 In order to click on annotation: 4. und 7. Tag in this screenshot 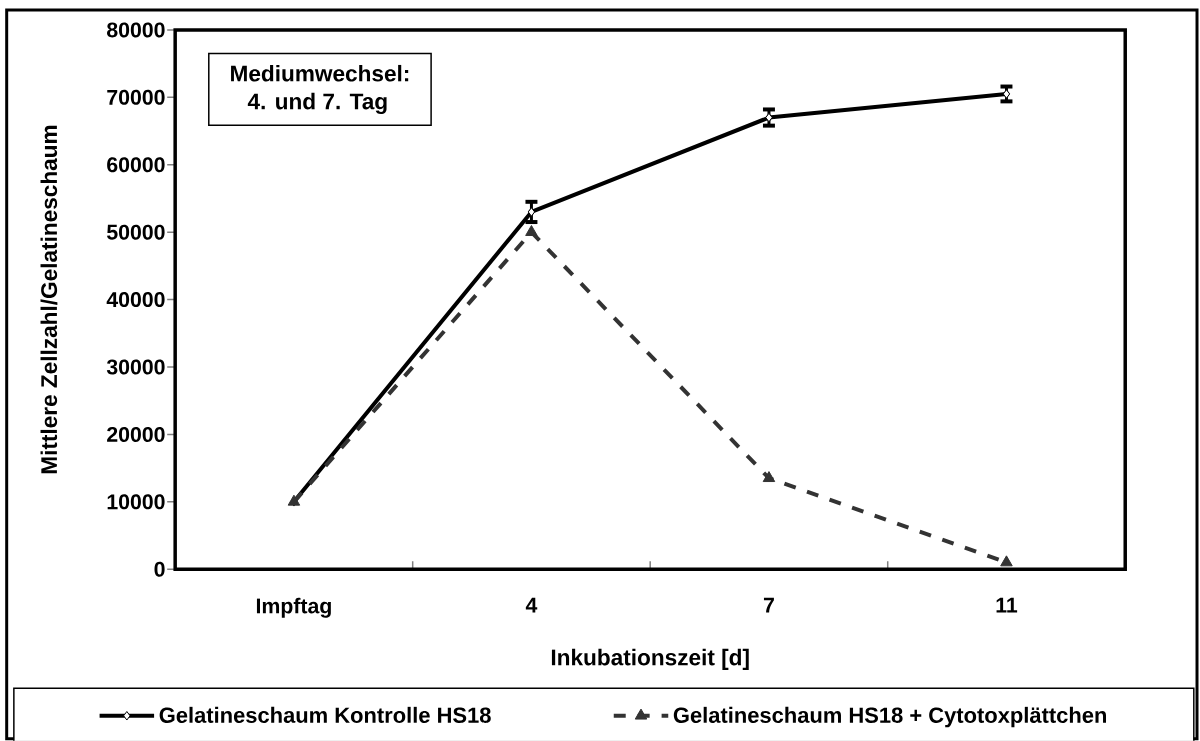, I will do `click(317, 103)`.